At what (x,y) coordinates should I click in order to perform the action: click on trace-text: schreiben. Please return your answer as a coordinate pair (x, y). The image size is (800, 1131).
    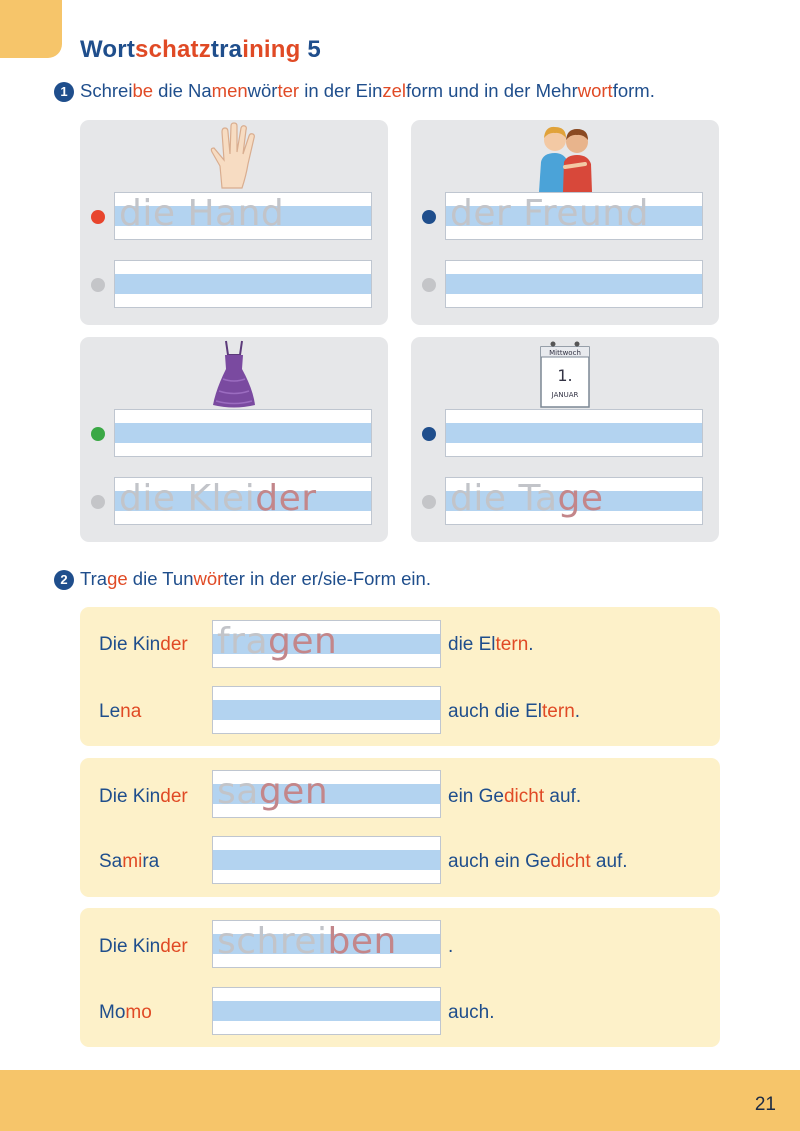
    Looking at the image, I should click on (307, 941).